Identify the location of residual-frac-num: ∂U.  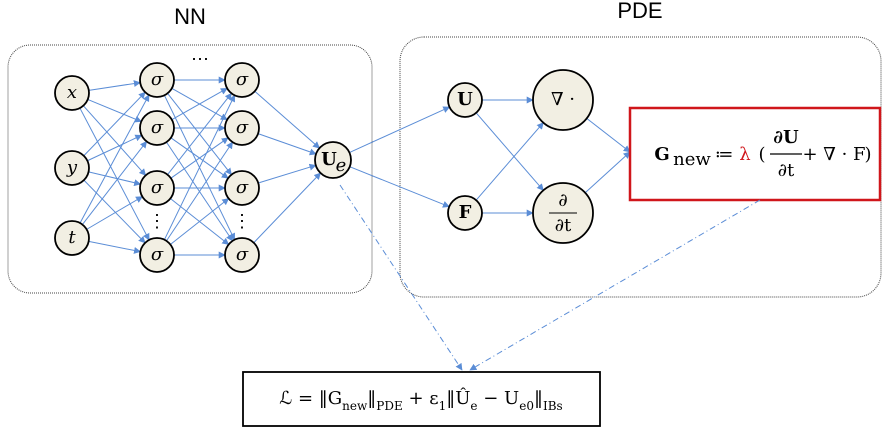
(786, 137).